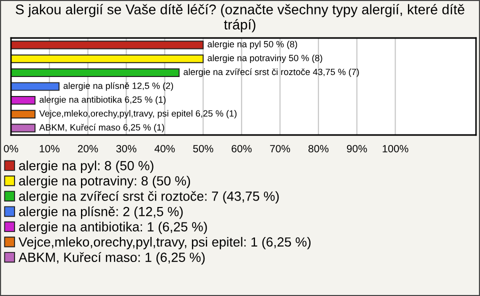 The image size is (480, 296). What do you see at coordinates (111, 258) in the screenshot?
I see `legend-label: ABKM, Kuřecí maso: 1 (6,25 %)` at bounding box center [111, 258].